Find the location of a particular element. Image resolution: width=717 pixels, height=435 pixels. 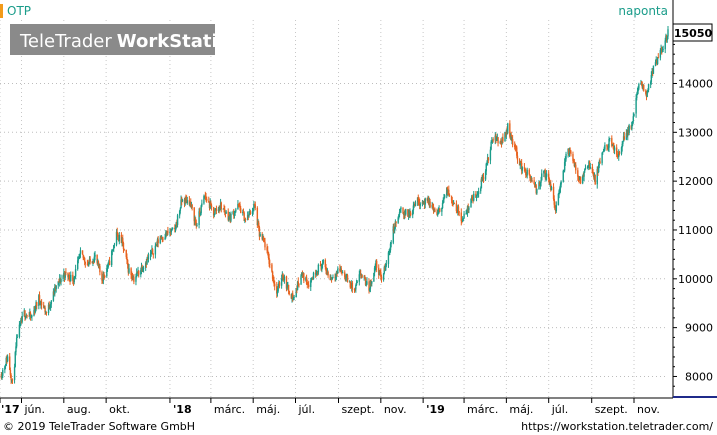

watermark-box is located at coordinates (112, 39).